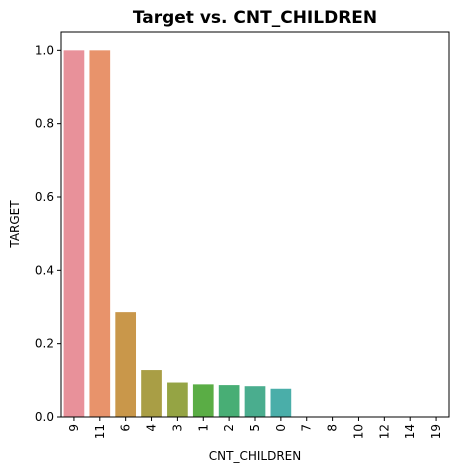  What do you see at coordinates (44, 344) in the screenshot?
I see `y-tick-label: 0.2` at bounding box center [44, 344].